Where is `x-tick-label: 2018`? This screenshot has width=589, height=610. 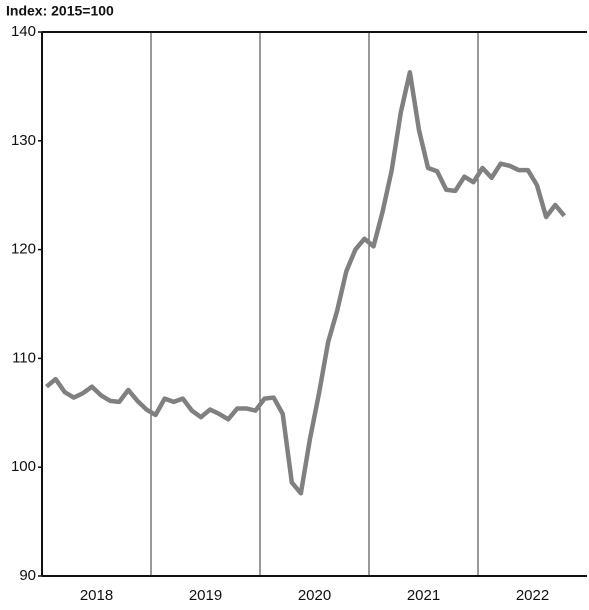 x-tick-label: 2018 is located at coordinates (96, 595).